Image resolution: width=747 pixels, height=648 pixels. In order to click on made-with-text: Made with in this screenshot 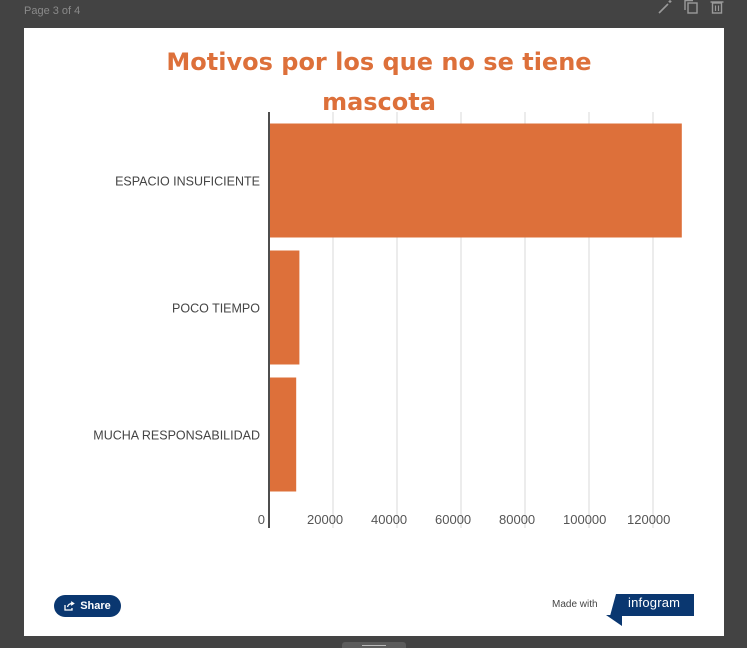, I will do `click(575, 604)`.